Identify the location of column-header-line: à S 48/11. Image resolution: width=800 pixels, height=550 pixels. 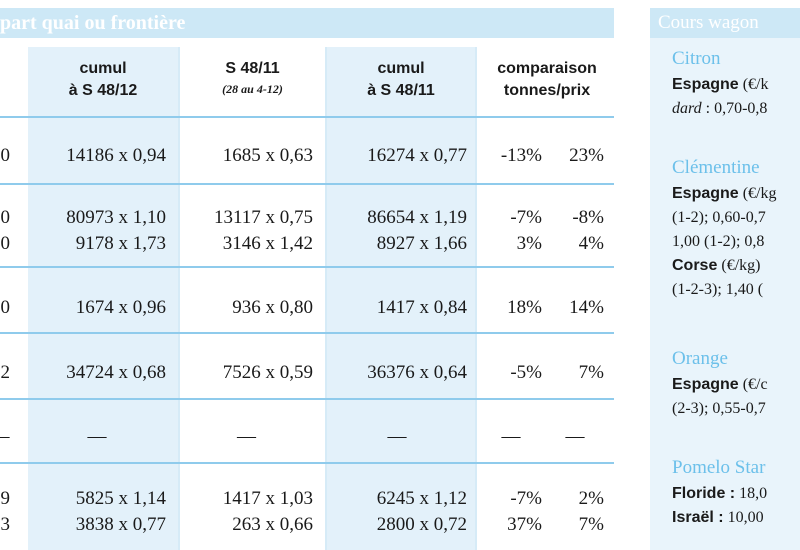
(401, 90).